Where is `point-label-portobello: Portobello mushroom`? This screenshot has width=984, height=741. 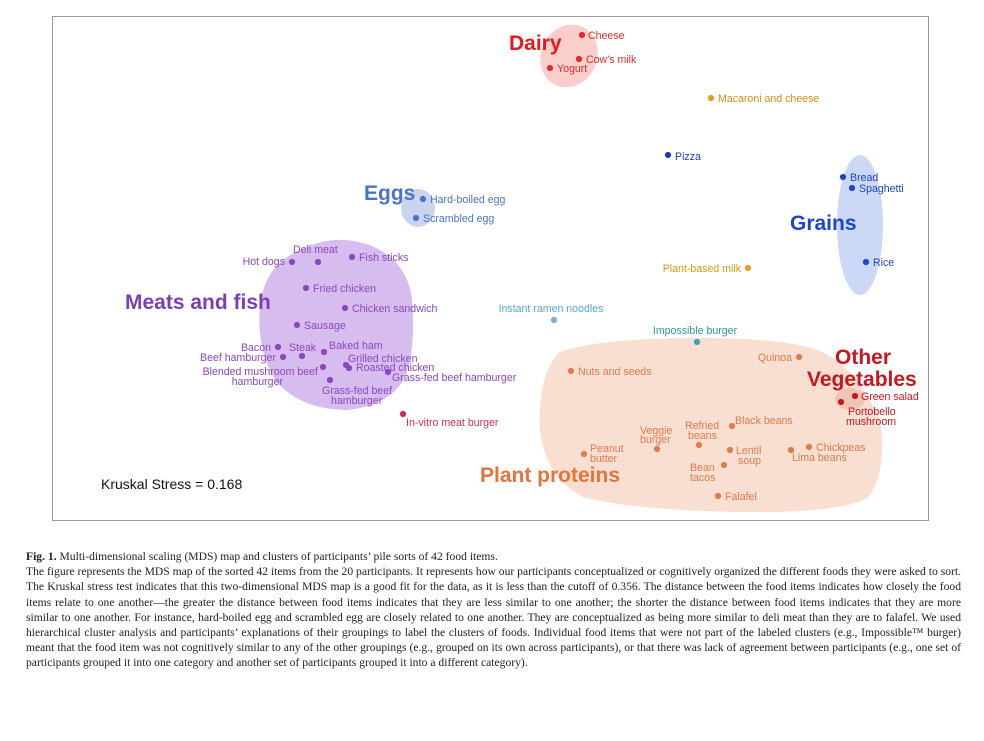
point-label-portobello: Portobello mushroom is located at coordinates (871, 417).